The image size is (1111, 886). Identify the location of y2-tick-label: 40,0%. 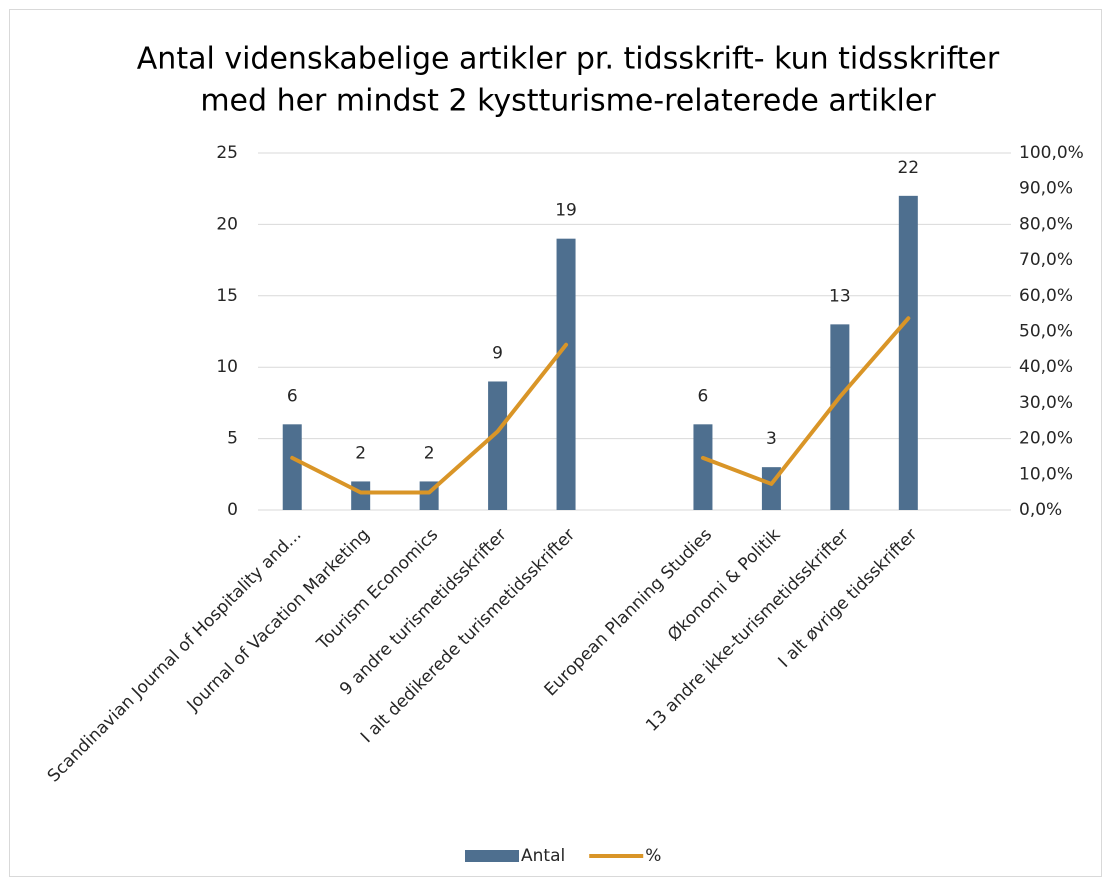
(1046, 367).